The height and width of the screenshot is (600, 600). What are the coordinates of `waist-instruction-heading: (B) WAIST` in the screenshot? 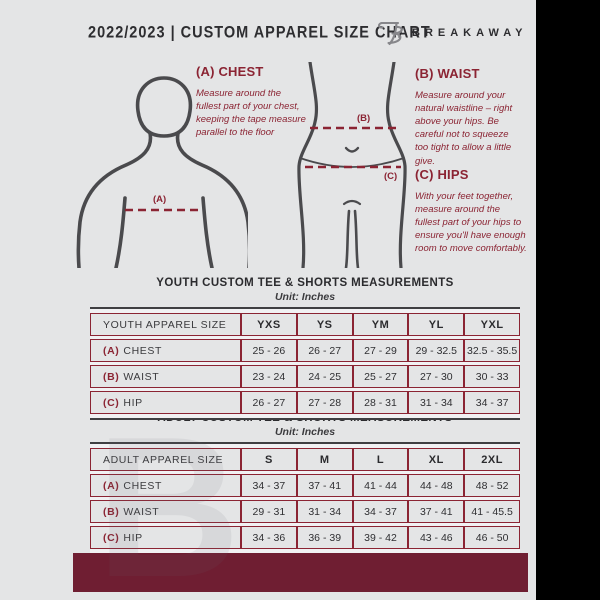 It's located at (447, 73).